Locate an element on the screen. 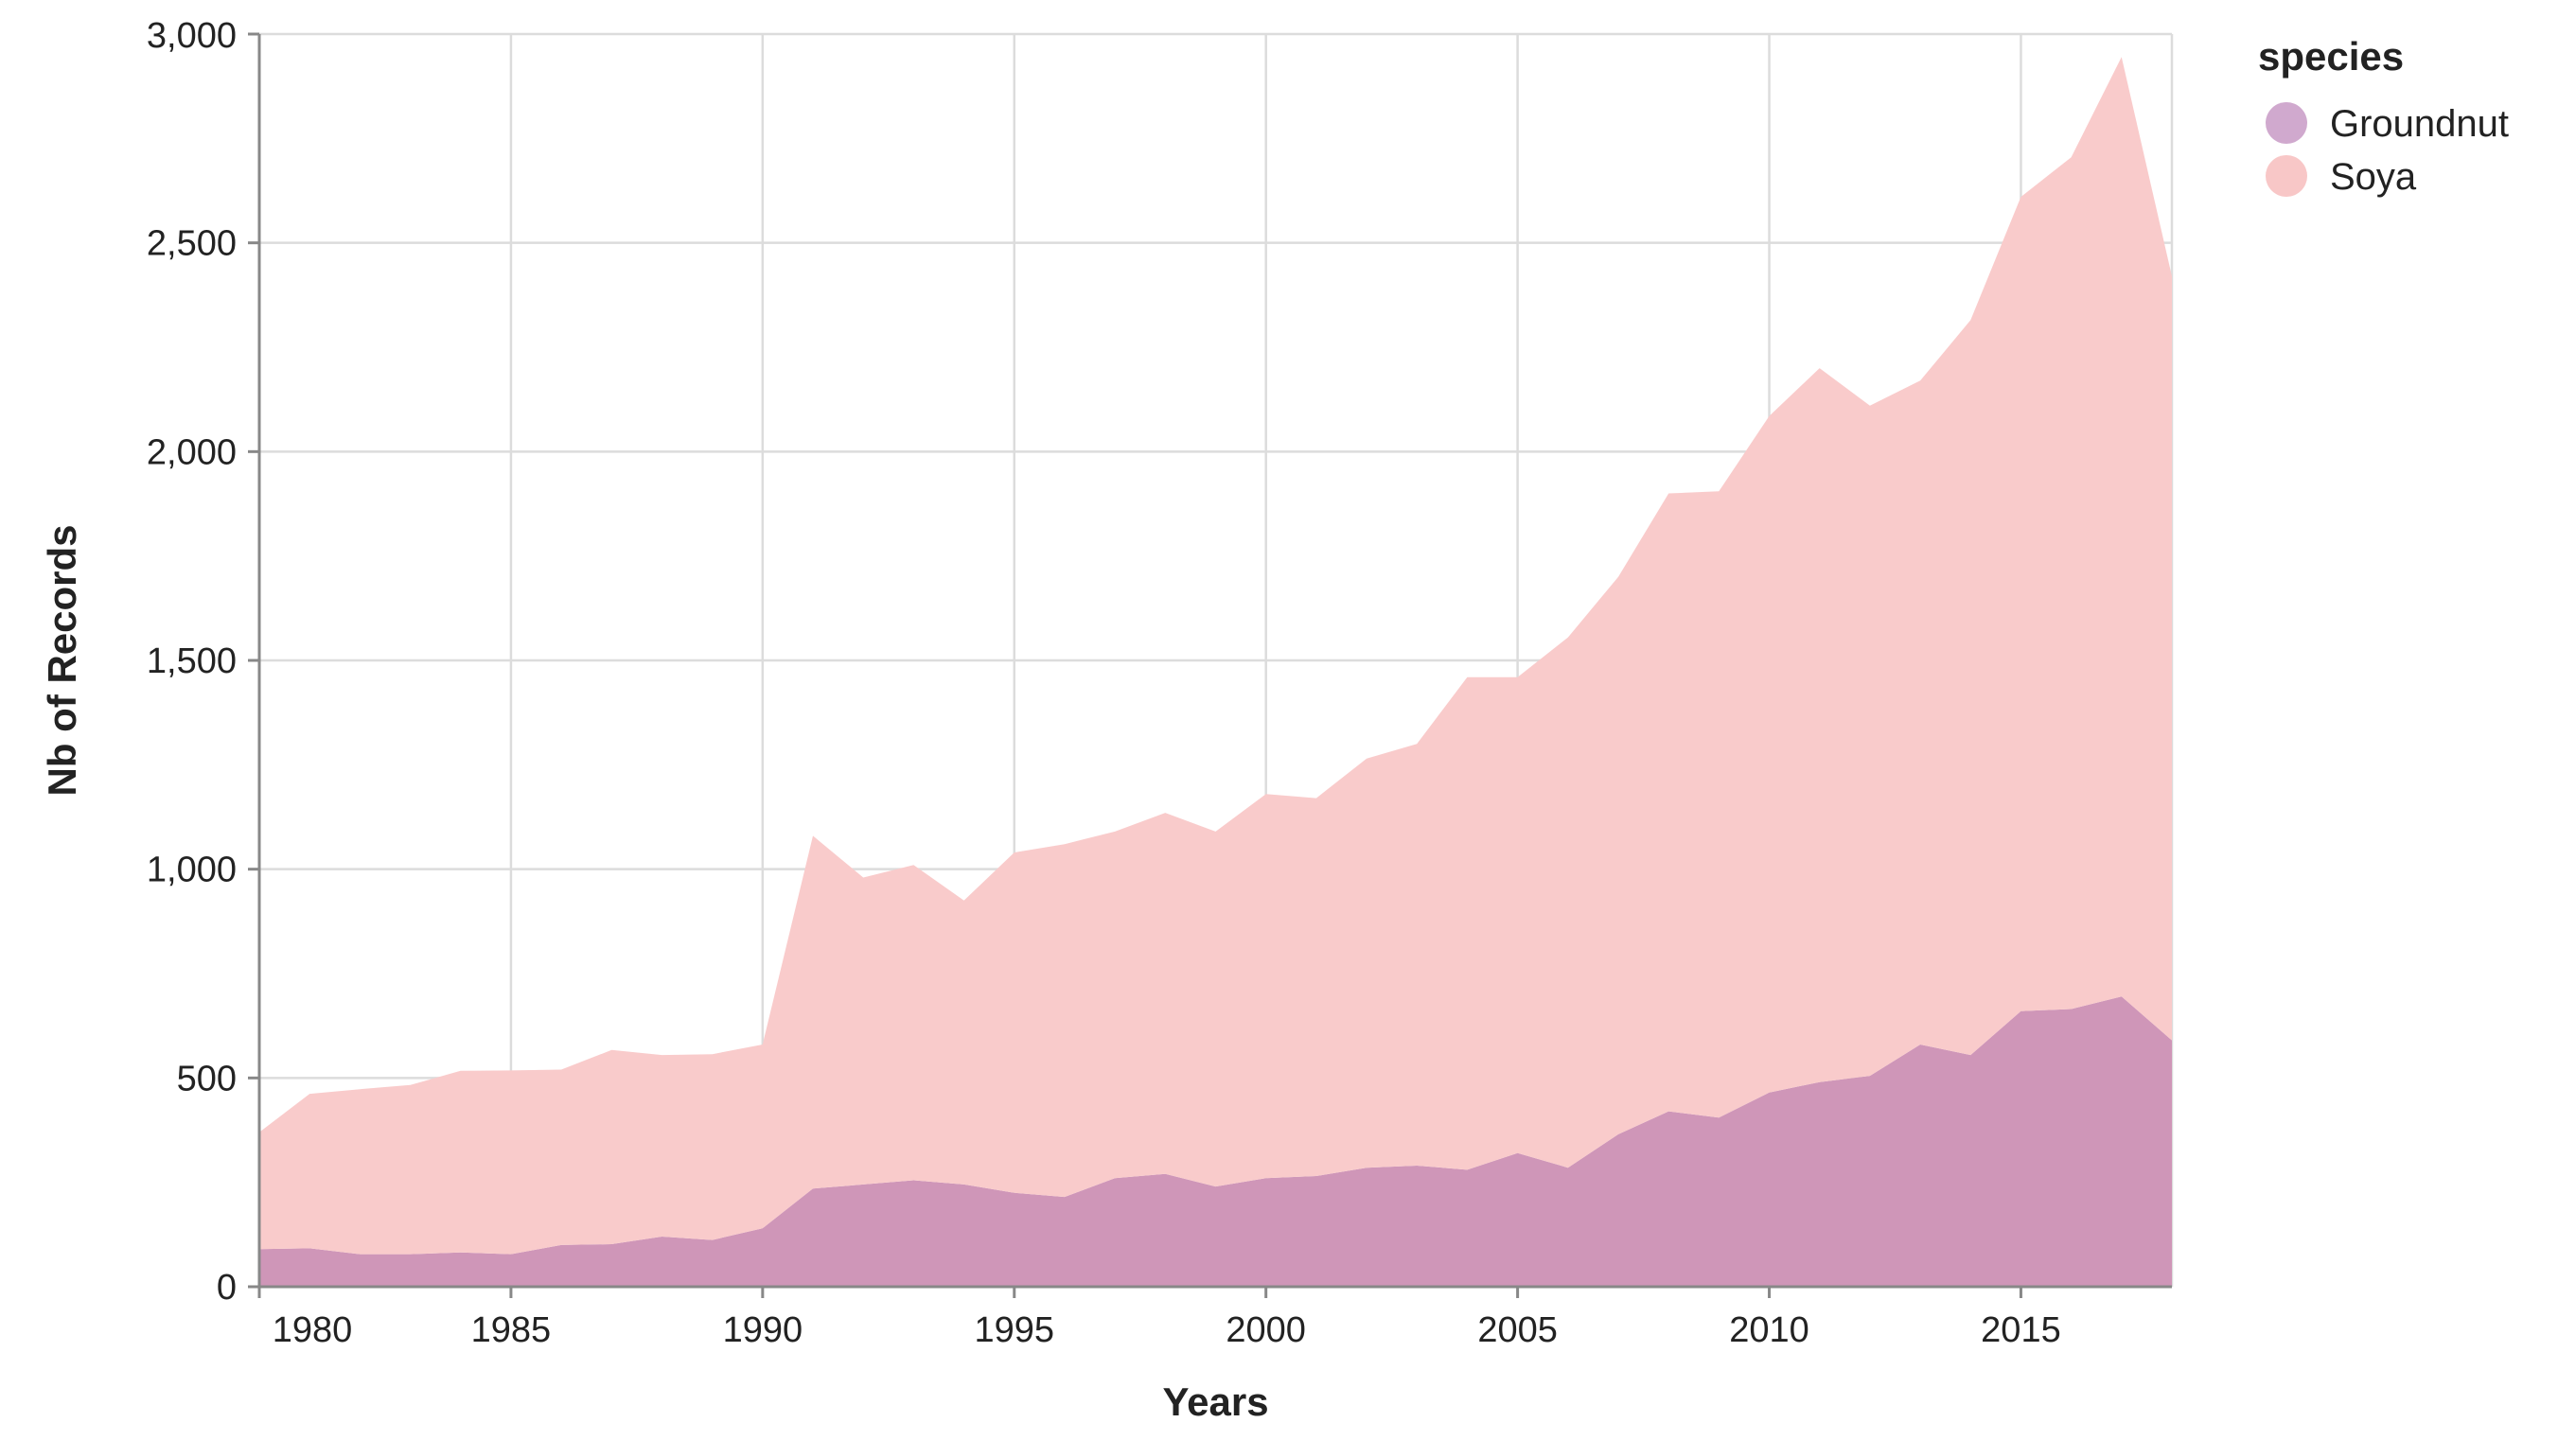 The height and width of the screenshot is (1440, 2576). legend-swatch-soya is located at coordinates (2286, 176).